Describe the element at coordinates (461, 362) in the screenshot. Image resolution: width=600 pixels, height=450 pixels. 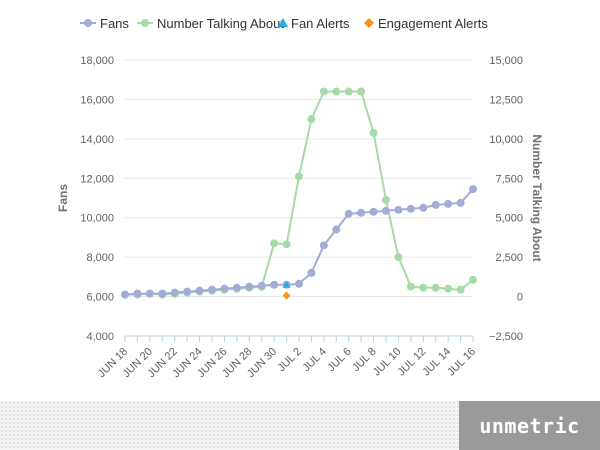
I see `x-tick-label: JUL 16` at that location.